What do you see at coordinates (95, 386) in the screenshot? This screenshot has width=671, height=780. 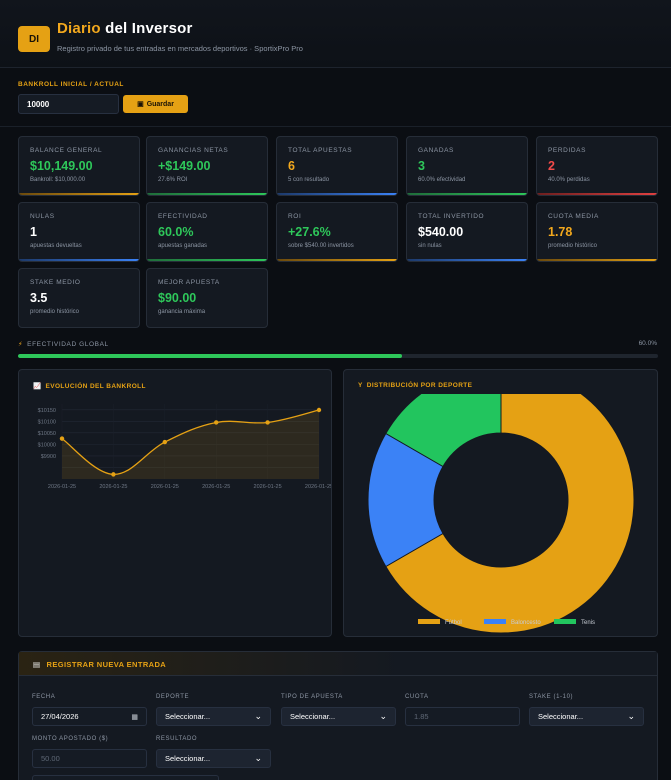 I see `bankroll-chart-title-text: EVOLUCIÓN DEL BANKROLL` at bounding box center [95, 386].